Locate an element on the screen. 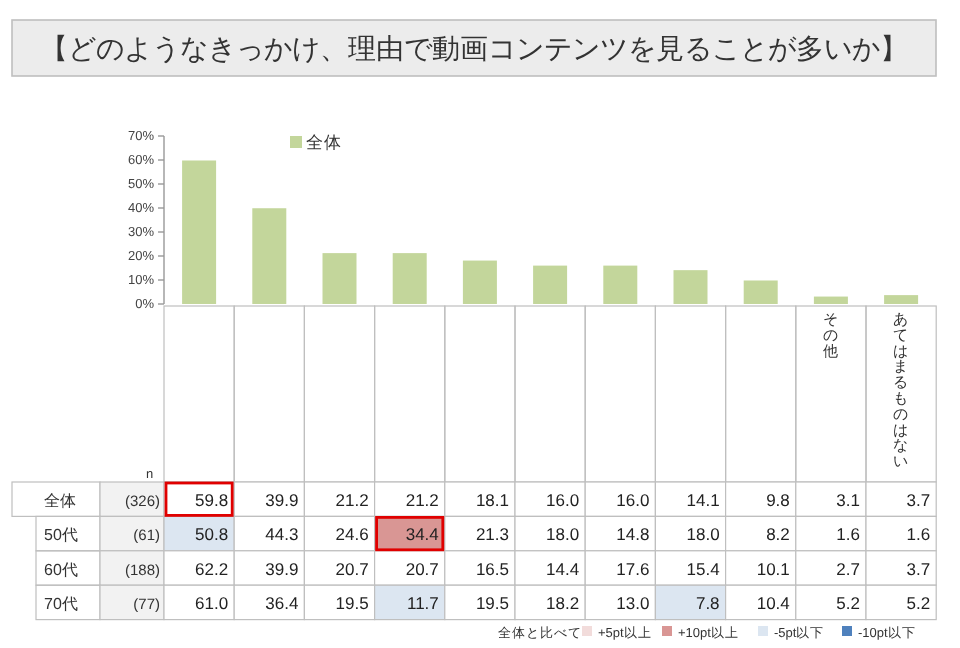  data-label: 16.5 is located at coordinates (492, 568).